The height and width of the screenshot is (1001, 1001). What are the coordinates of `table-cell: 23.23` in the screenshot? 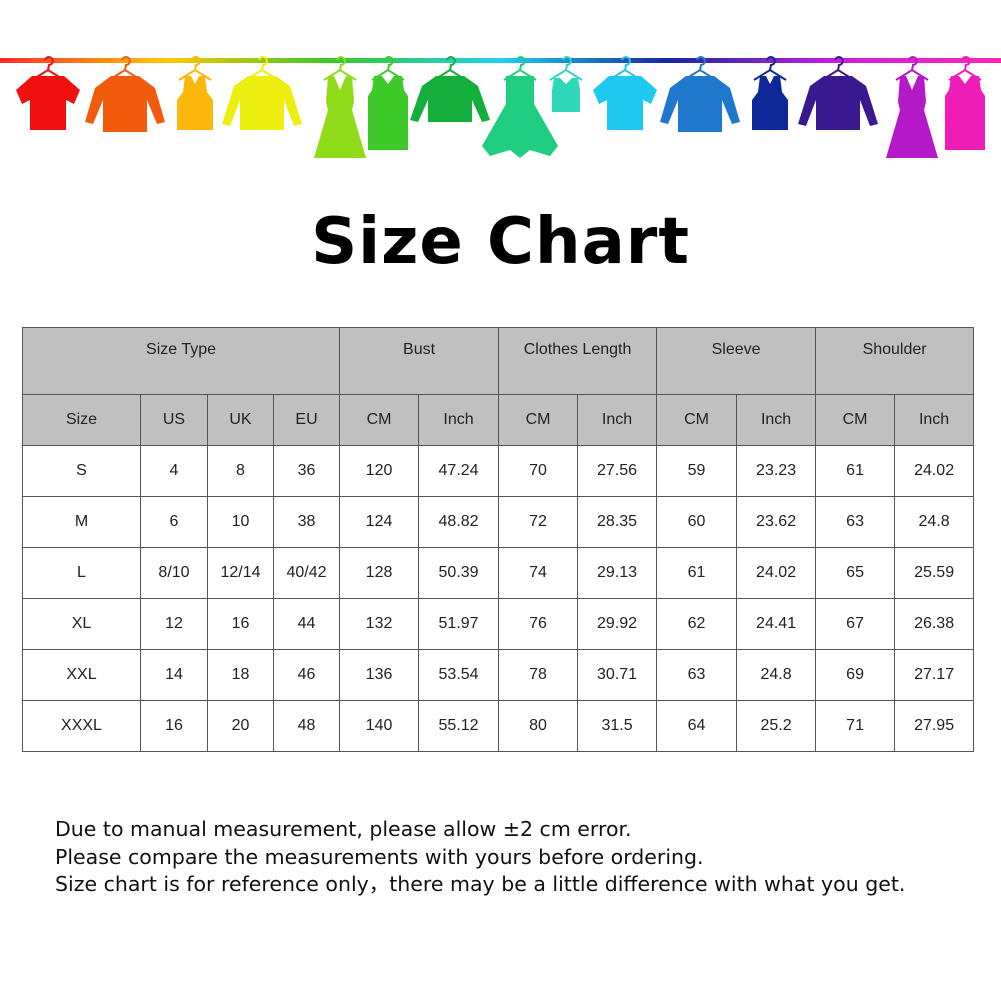 It's located at (776, 471).